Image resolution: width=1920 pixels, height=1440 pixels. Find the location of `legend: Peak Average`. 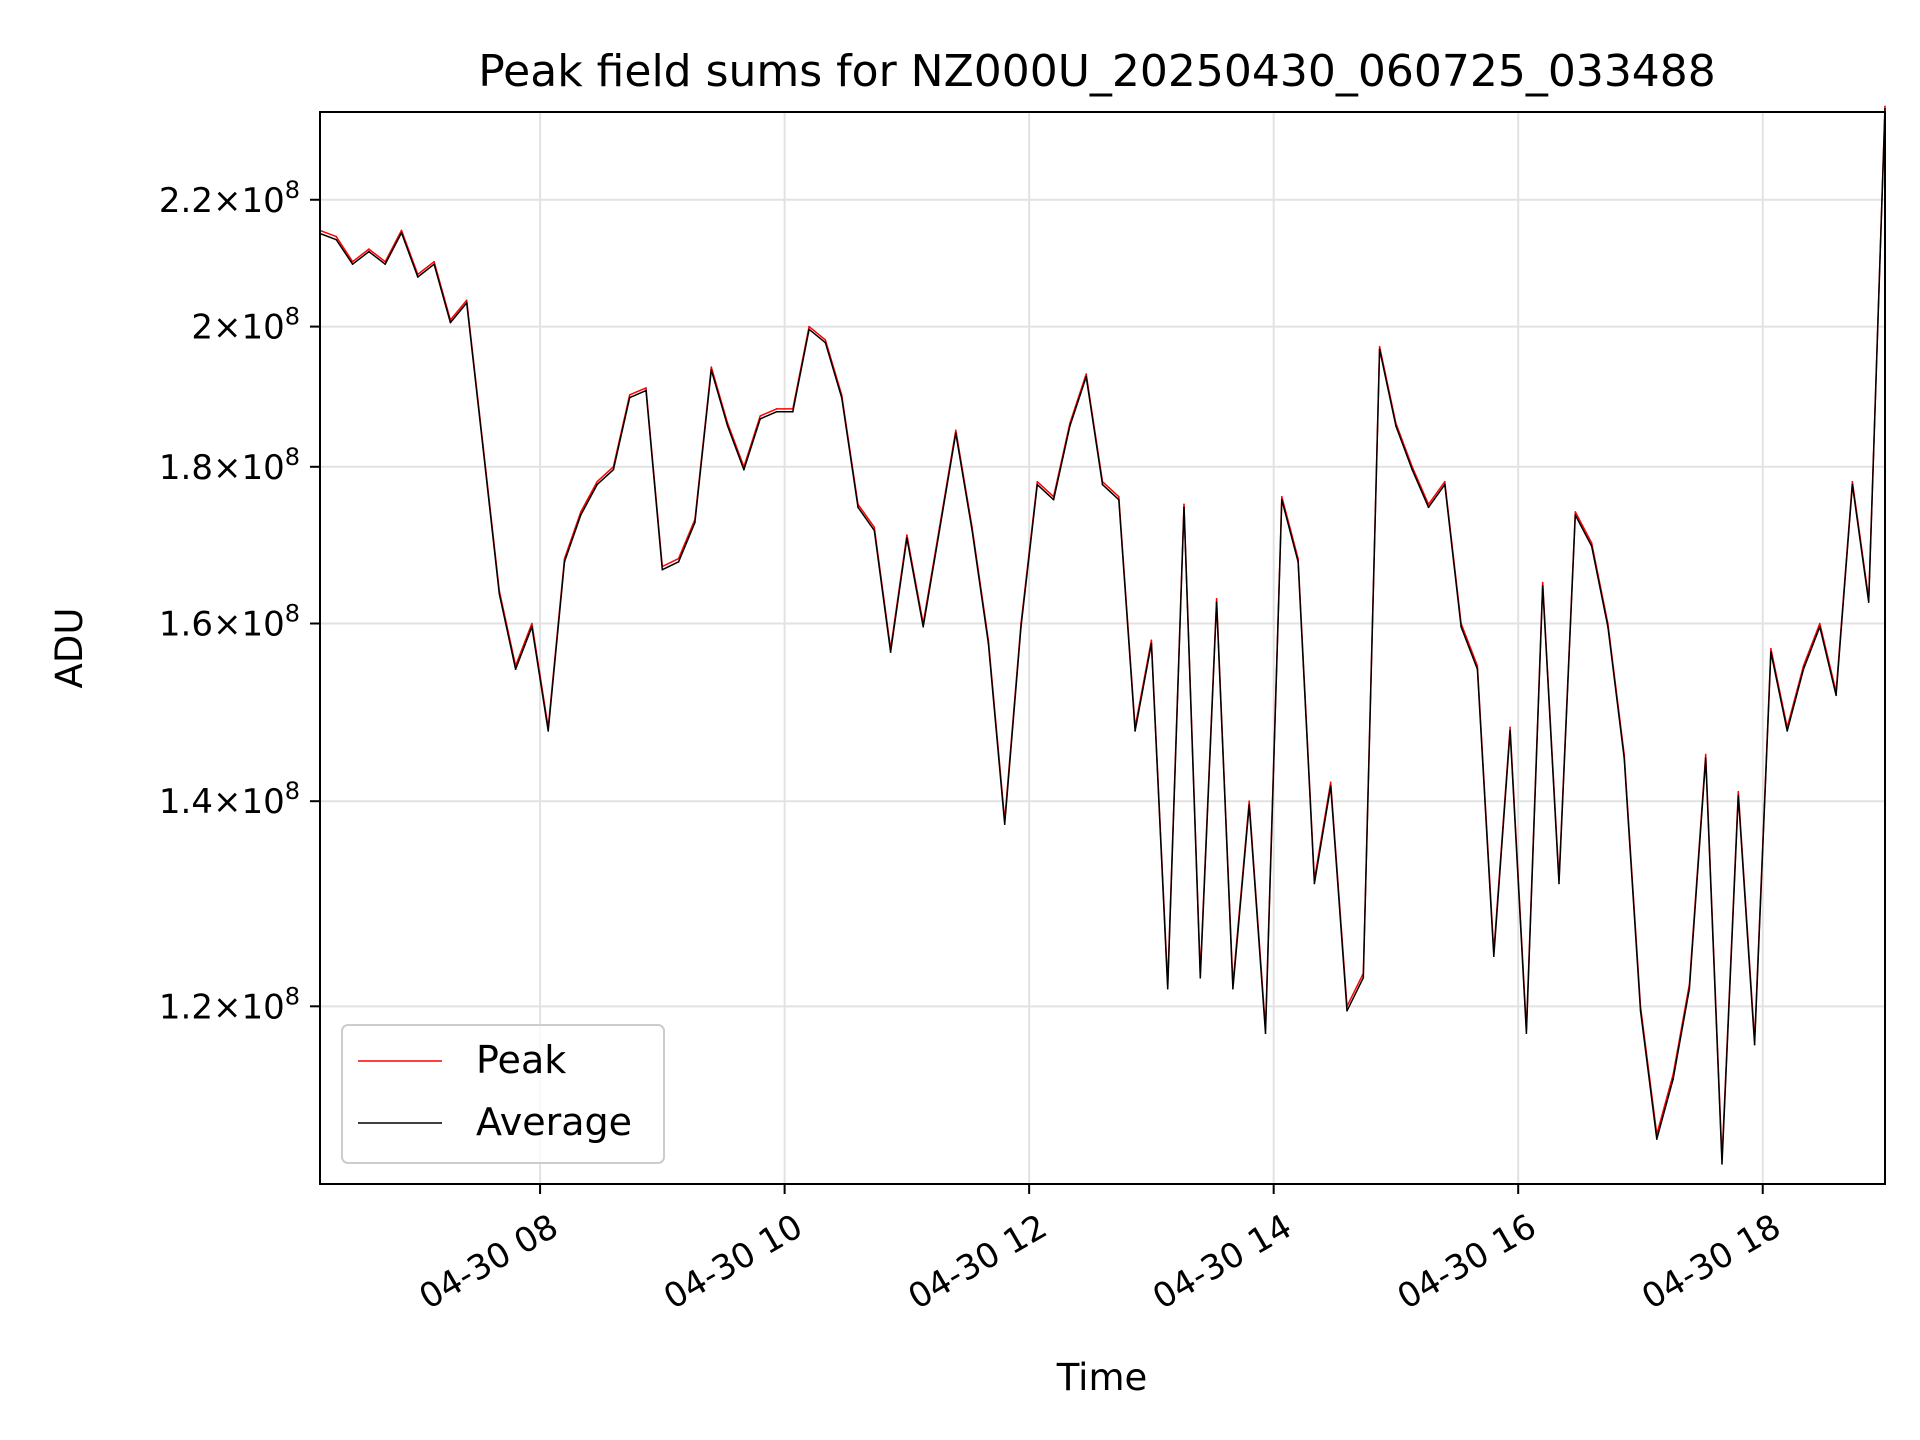

legend: Peak Average is located at coordinates (503, 1094).